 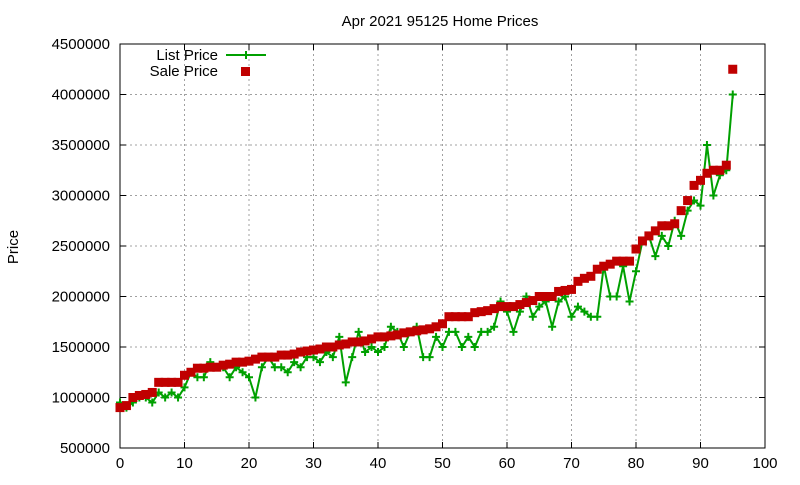 What do you see at coordinates (378, 463) in the screenshot?
I see `x-tick-label: 40` at bounding box center [378, 463].